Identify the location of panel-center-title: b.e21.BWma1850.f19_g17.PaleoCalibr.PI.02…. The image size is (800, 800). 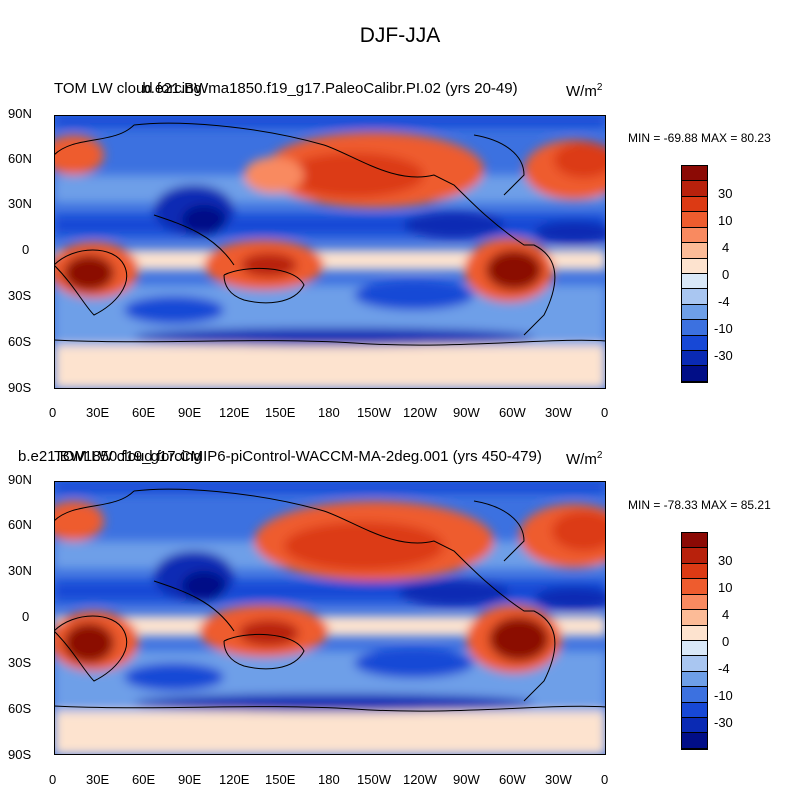
(330, 88).